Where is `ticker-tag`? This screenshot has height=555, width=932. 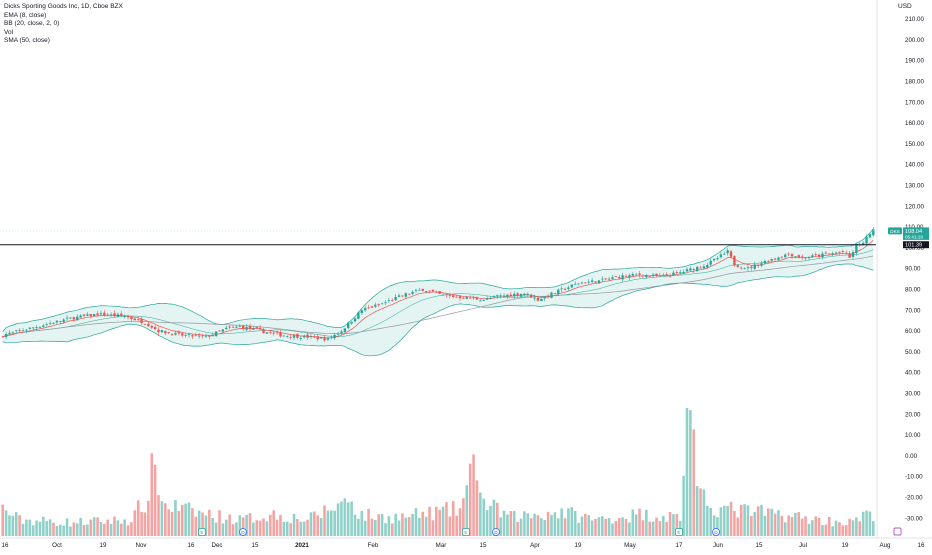
ticker-tag is located at coordinates (895, 231).